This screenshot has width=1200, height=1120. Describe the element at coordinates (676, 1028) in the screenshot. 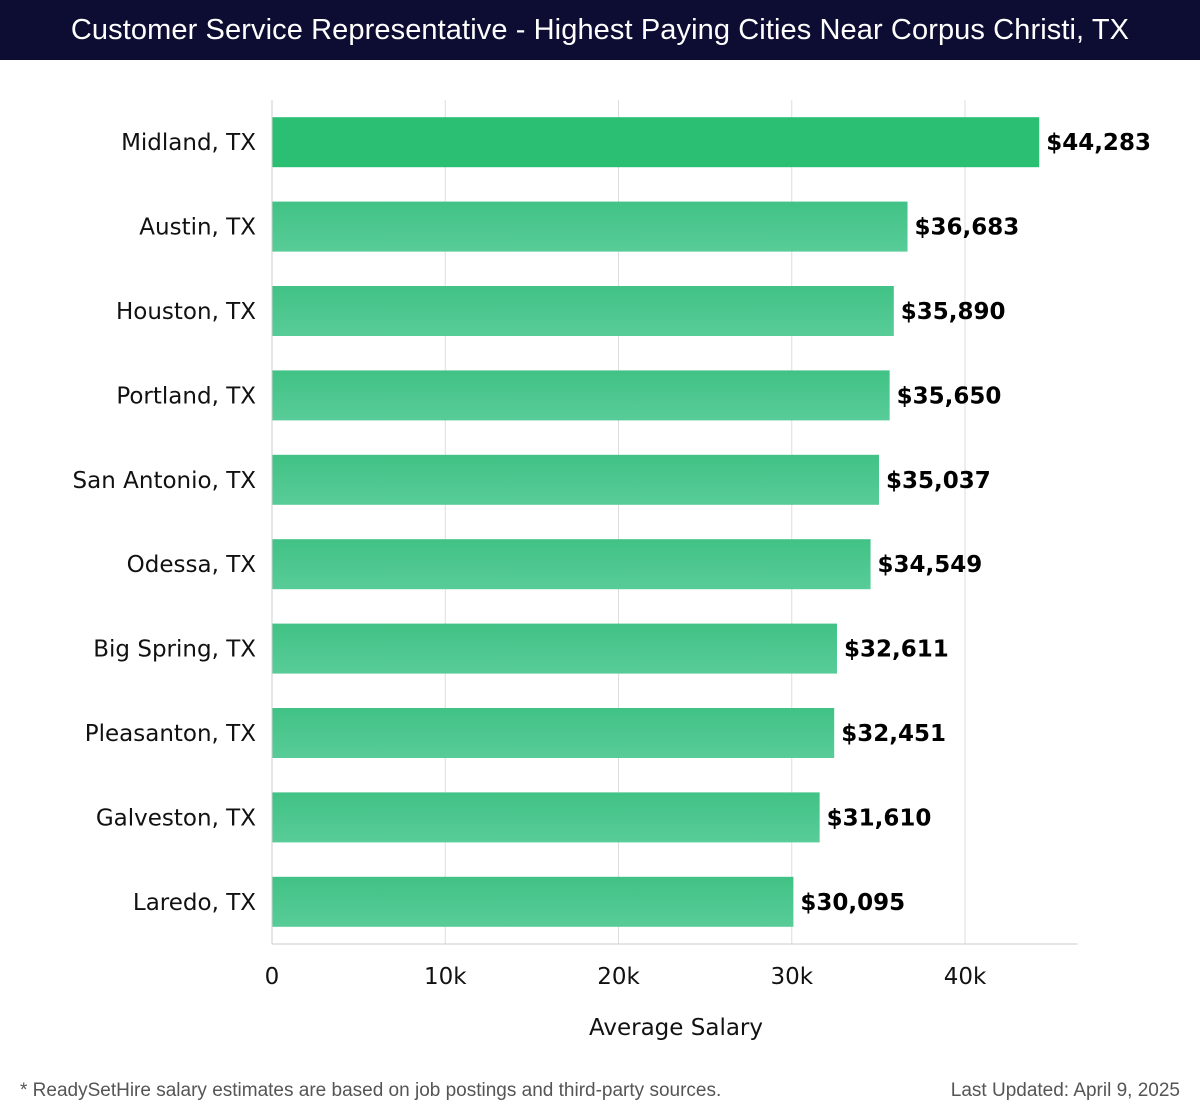

I see `x-axis-label: Average Salary` at that location.